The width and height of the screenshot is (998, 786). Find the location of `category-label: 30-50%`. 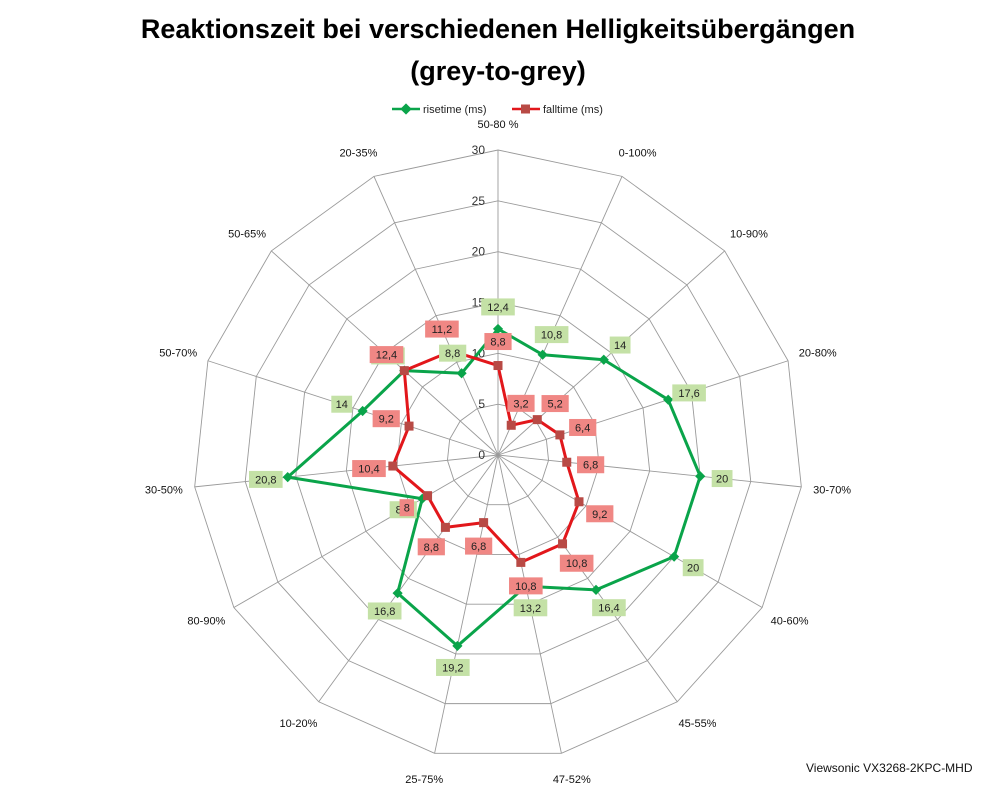

category-label: 30-50% is located at coordinates (164, 491).